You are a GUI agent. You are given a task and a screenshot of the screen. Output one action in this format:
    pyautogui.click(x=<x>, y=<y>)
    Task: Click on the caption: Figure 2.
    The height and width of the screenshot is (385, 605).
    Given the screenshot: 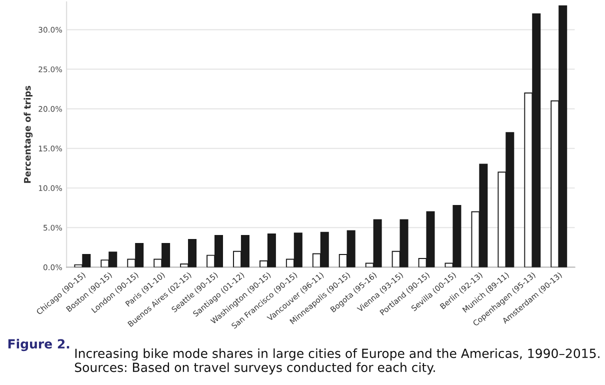 What is the action you would take?
    pyautogui.click(x=39, y=345)
    